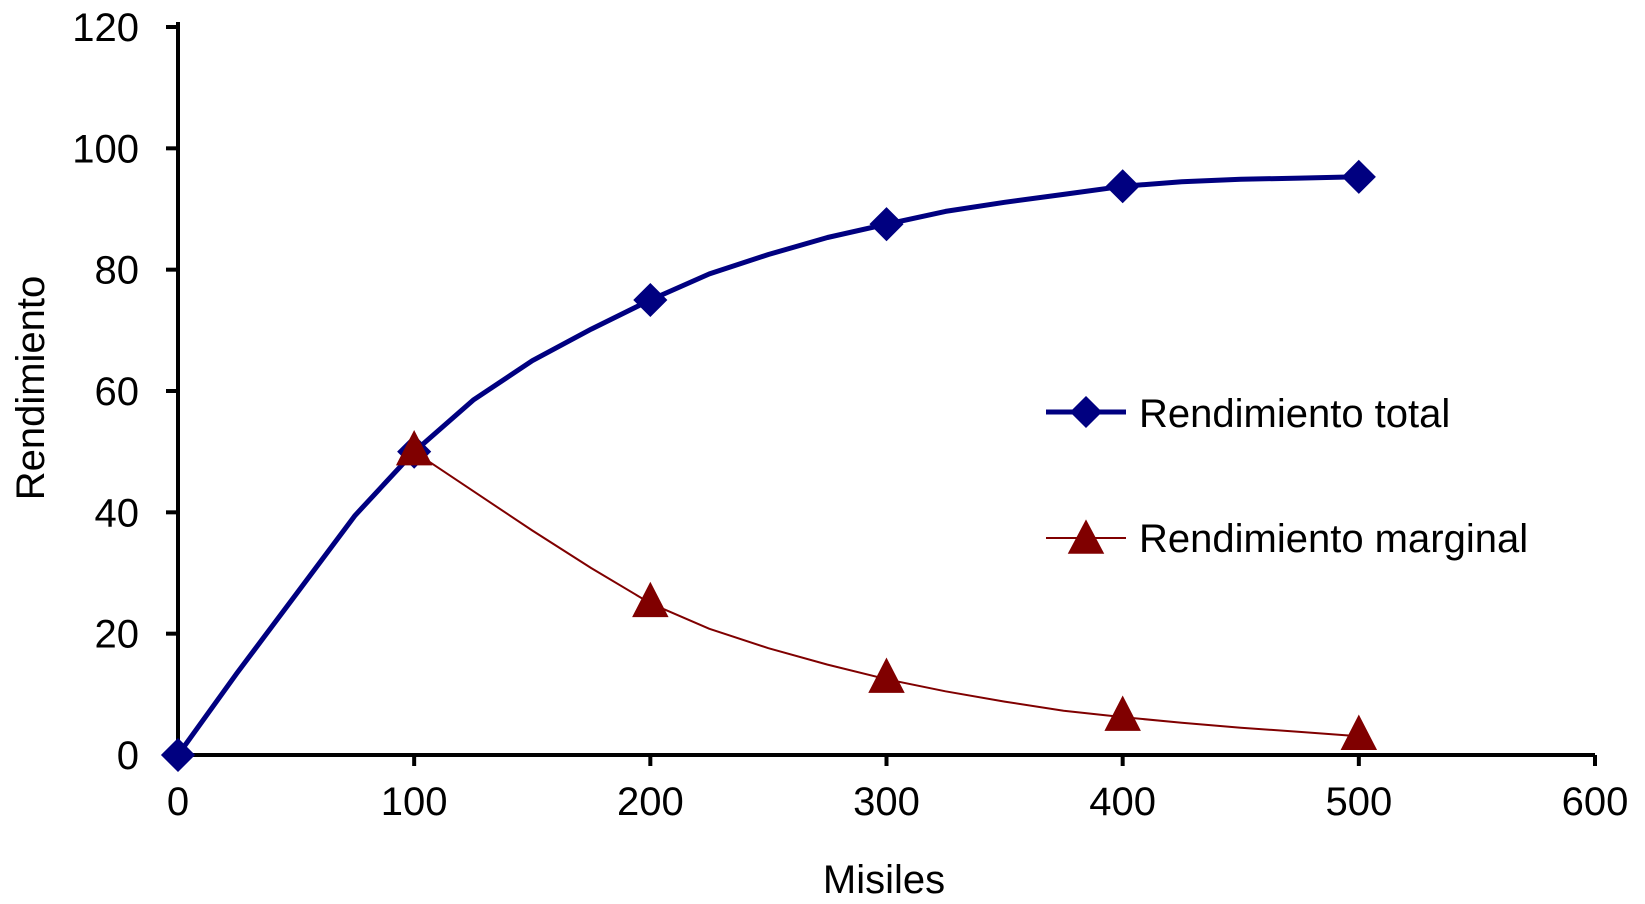 This screenshot has height=904, width=1645. Describe the element at coordinates (31, 388) in the screenshot. I see `y-axis-title: Rendimiento` at that location.